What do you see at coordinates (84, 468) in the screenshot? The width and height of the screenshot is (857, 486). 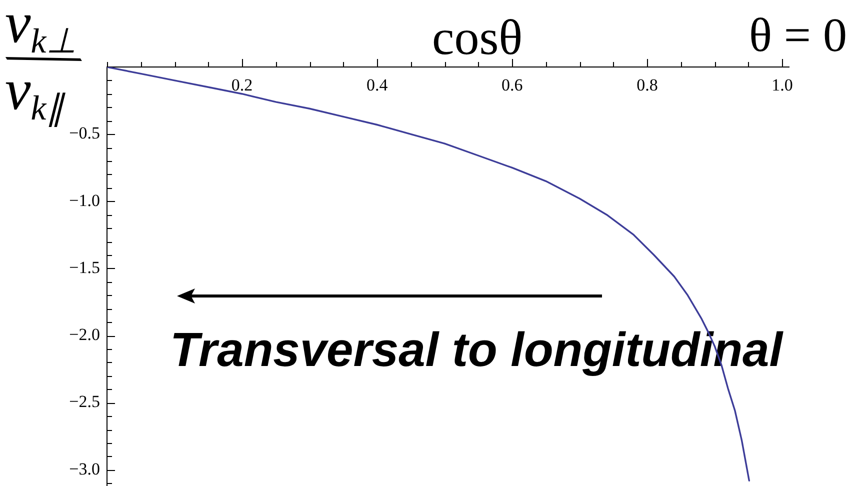 I see `y-tick-label: −3.0` at bounding box center [84, 468].